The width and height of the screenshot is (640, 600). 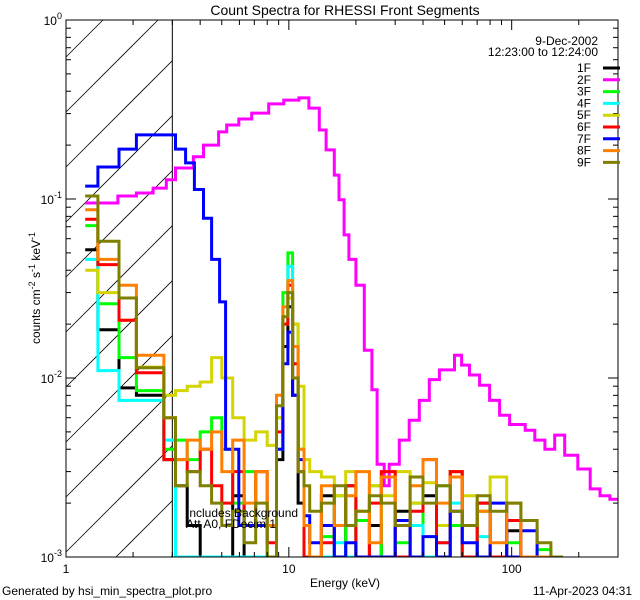 What do you see at coordinates (584, 139) in the screenshot?
I see `legend-label-7F: 7F` at bounding box center [584, 139].